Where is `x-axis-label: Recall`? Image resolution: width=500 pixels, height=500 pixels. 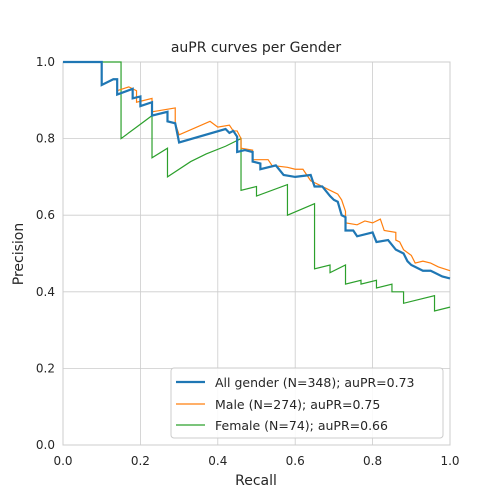
x-axis-label: Recall is located at coordinates (256, 481).